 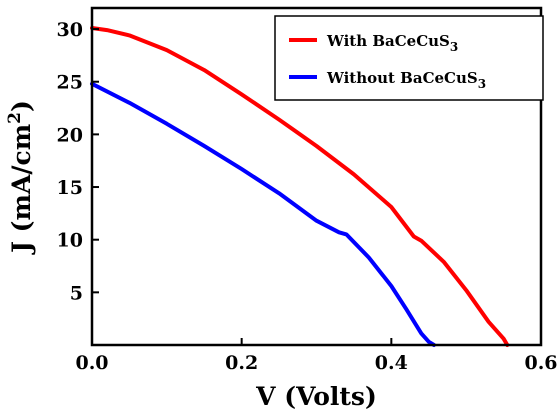 What do you see at coordinates (70, 135) in the screenshot?
I see `y-tick-label: 20` at bounding box center [70, 135].